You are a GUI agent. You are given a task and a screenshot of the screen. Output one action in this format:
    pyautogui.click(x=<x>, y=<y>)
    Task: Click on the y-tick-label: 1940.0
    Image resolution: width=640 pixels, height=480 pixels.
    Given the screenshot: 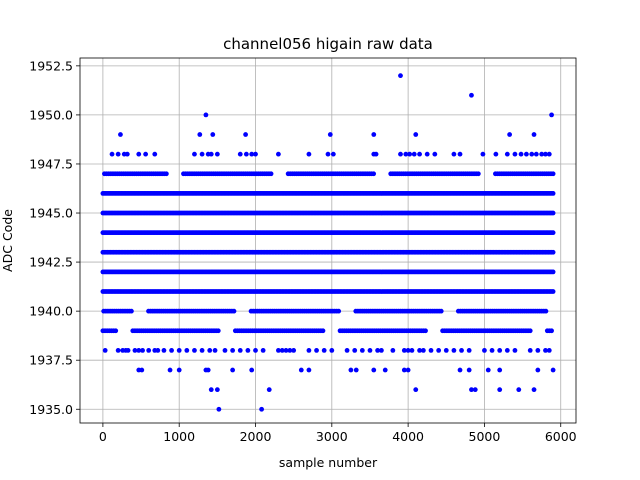 What is the action you would take?
    pyautogui.click(x=51, y=311)
    